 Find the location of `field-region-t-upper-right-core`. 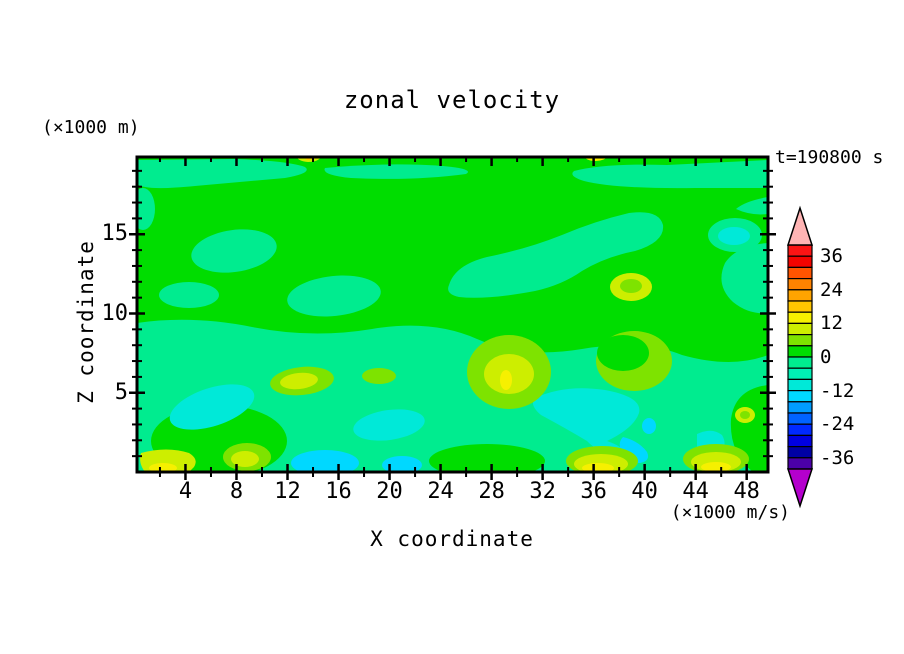

field-region-t-upper-right-core is located at coordinates (734, 236).